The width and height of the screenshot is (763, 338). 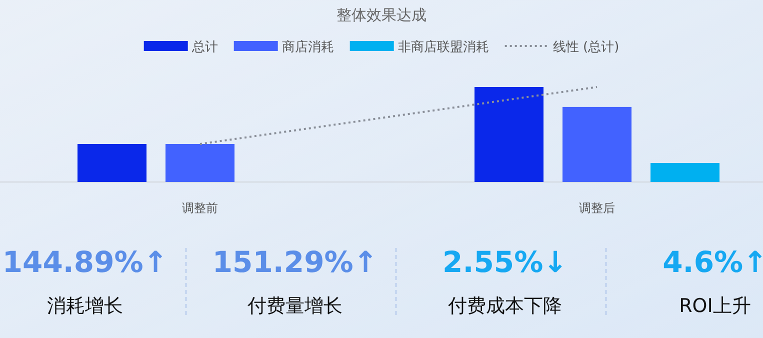 What do you see at coordinates (443, 47) in the screenshot?
I see `legend-label: 非商店联盟消耗` at bounding box center [443, 47].